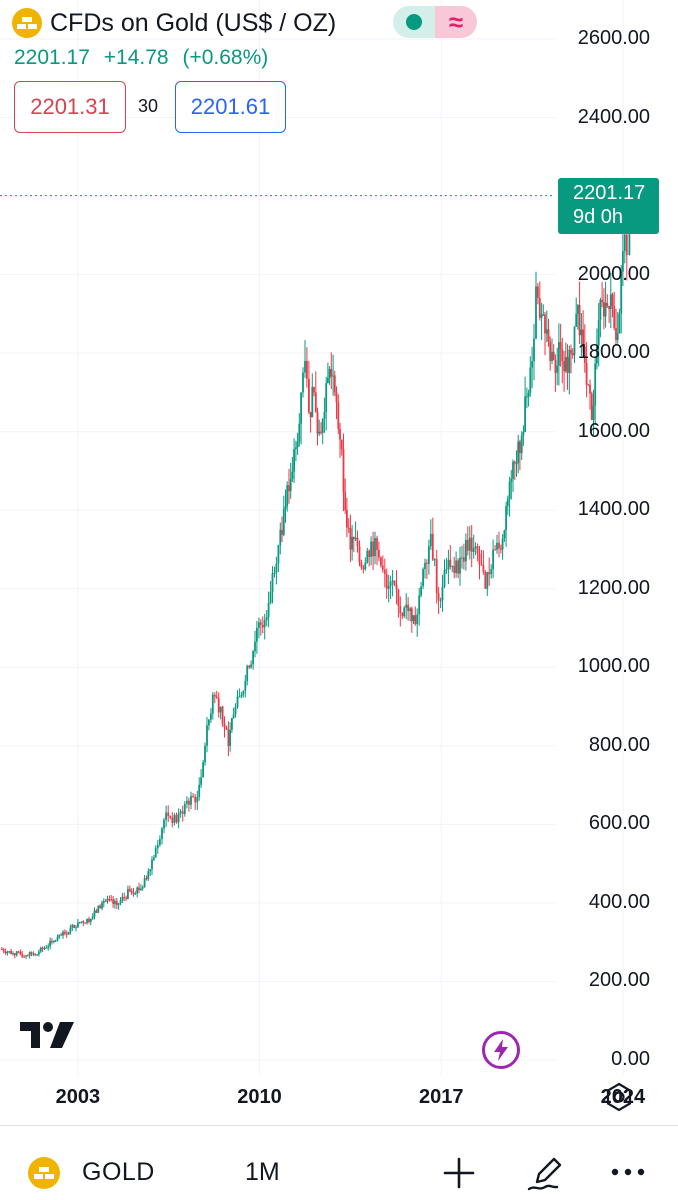  Describe the element at coordinates (339, 1162) in the screenshot. I see `bottom-toolbar: GOLD 1M` at that location.